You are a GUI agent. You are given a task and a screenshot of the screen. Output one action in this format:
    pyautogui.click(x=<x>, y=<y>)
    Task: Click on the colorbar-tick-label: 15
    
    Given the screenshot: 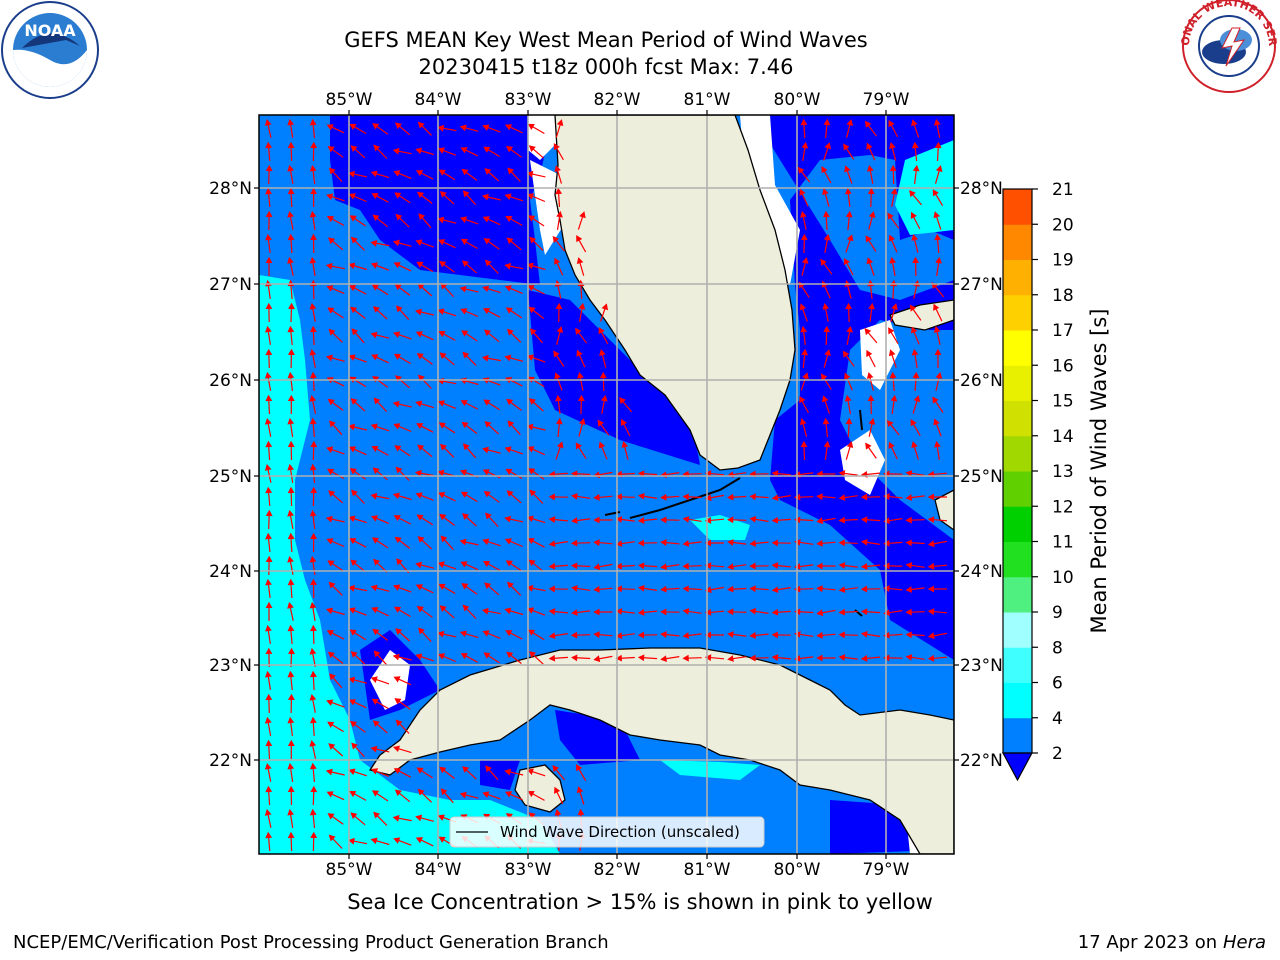 What is the action you would take?
    pyautogui.click(x=1063, y=402)
    